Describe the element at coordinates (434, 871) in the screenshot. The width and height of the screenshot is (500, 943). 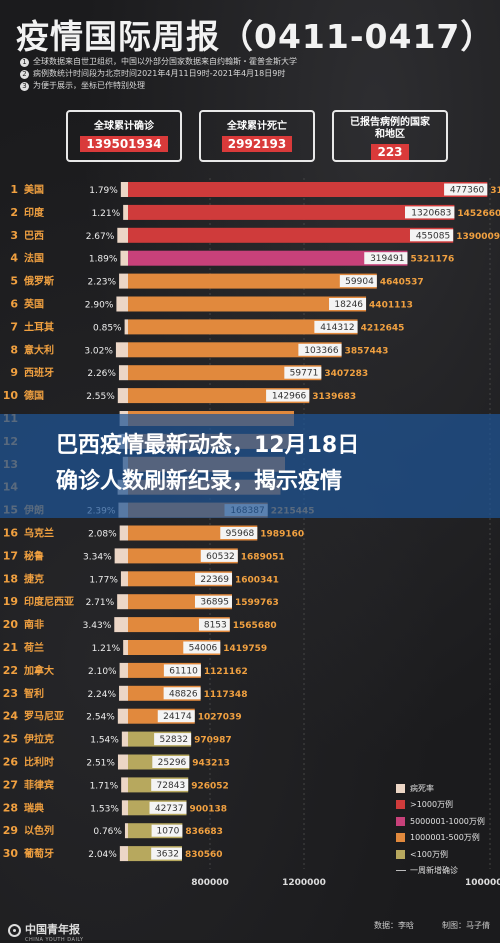
I see `legend-label: 一周新增确诊` at that location.